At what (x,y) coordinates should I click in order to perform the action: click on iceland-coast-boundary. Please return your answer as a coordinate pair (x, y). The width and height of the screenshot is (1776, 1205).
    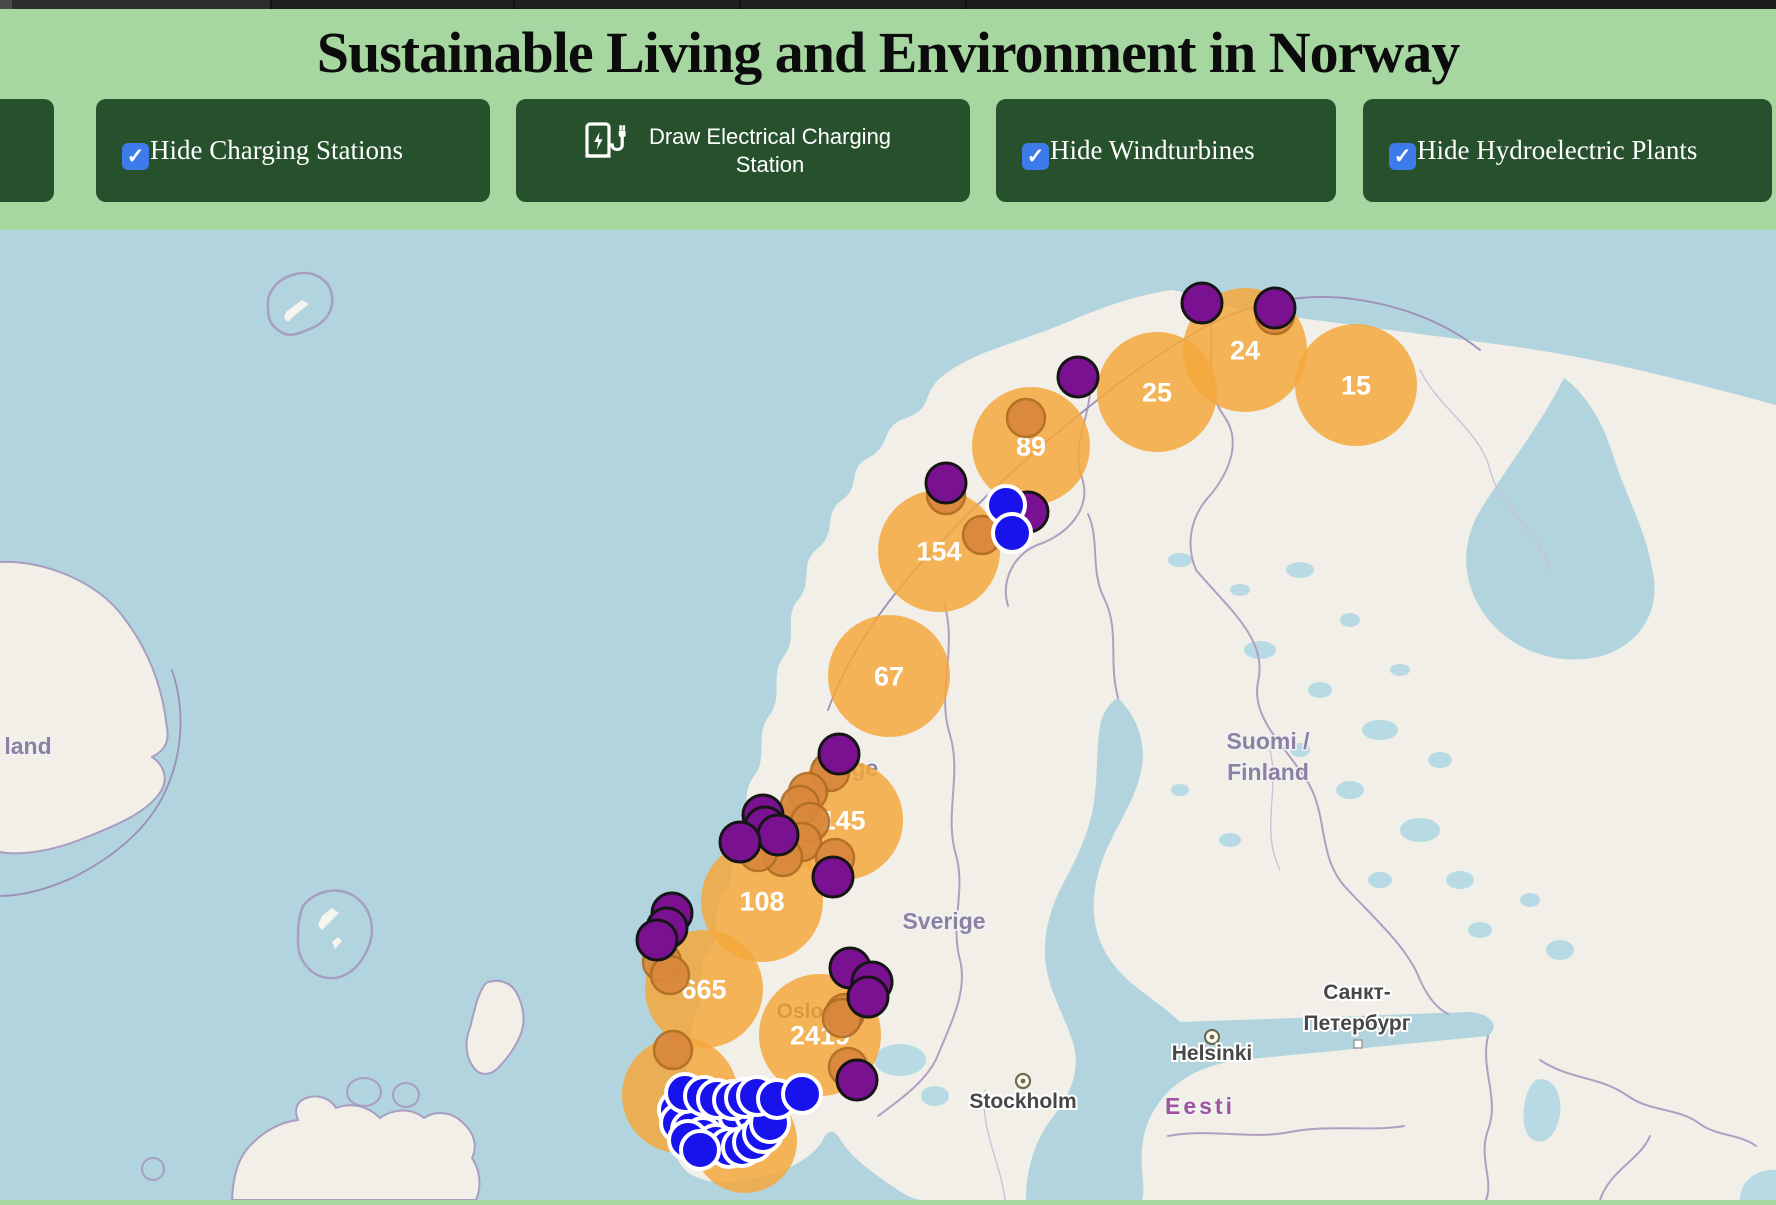
    Looking at the image, I should click on (84, 707).